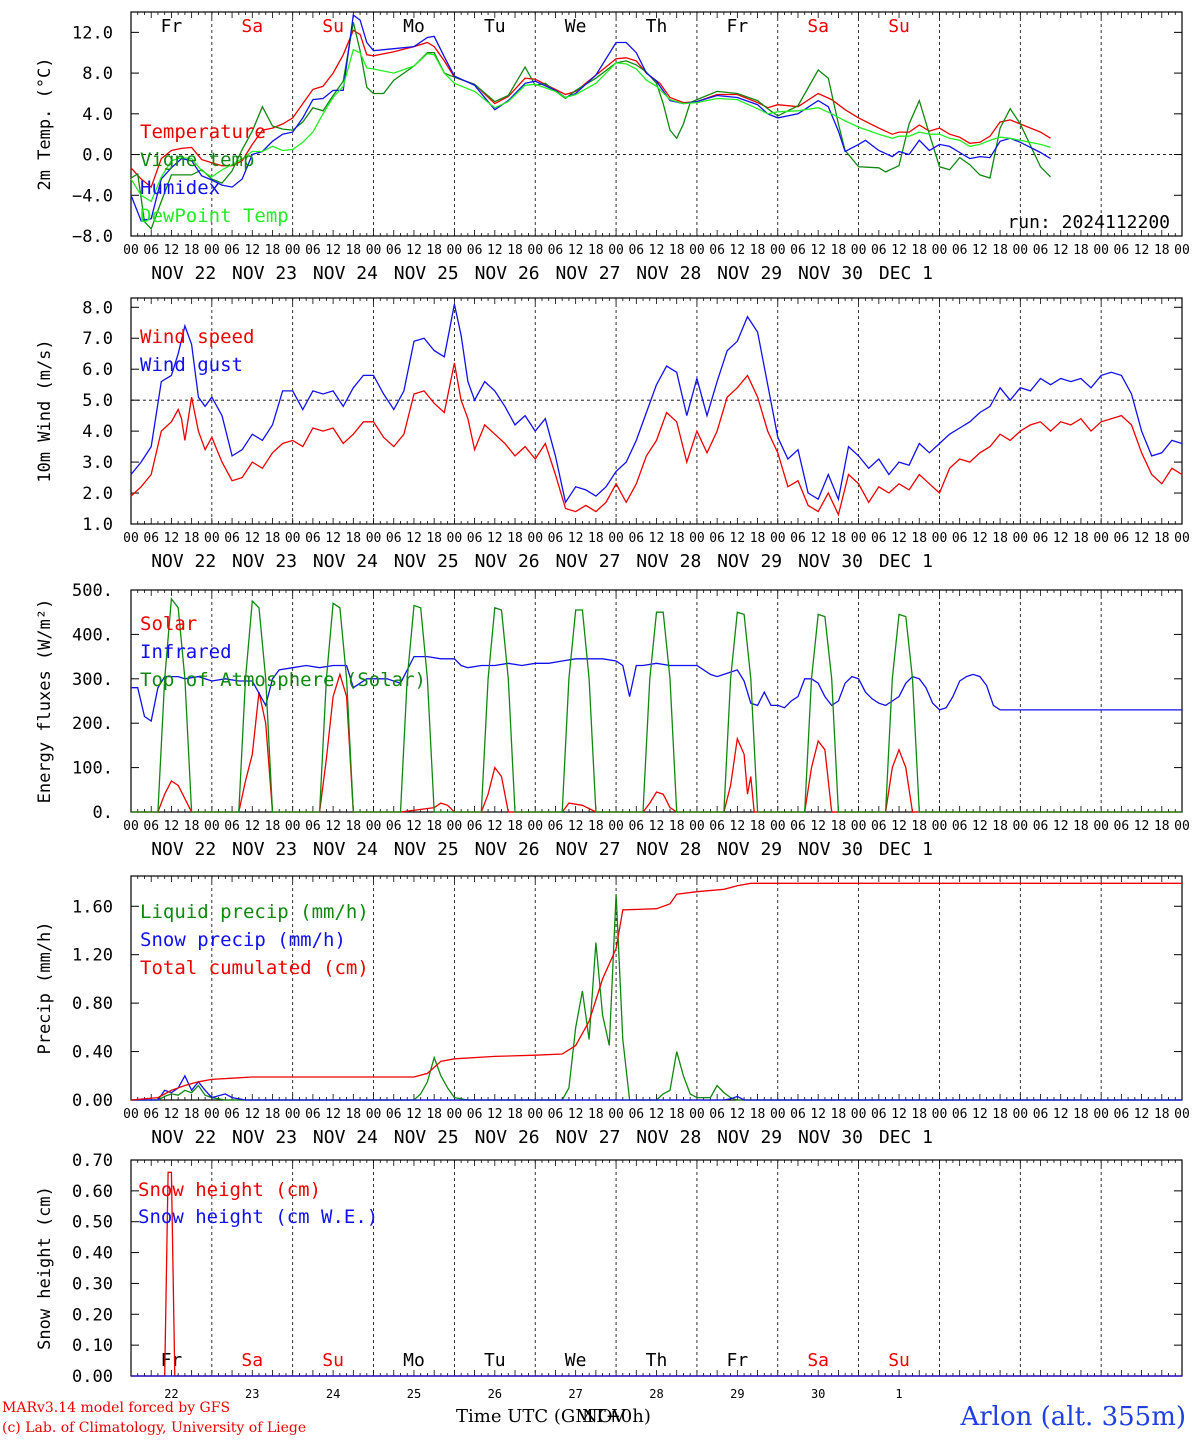 The width and height of the screenshot is (1194, 1440). What do you see at coordinates (191, 365) in the screenshot?
I see `legend-entry: Wind gust` at bounding box center [191, 365].